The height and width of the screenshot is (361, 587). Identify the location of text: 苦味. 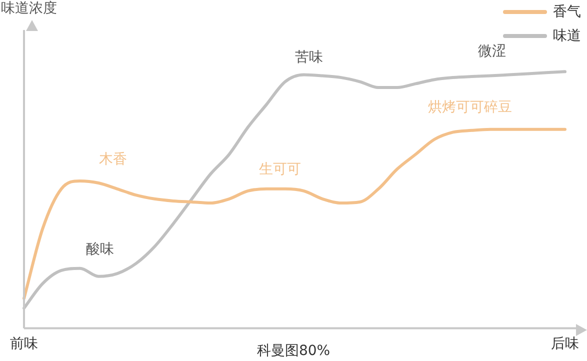
(309, 58).